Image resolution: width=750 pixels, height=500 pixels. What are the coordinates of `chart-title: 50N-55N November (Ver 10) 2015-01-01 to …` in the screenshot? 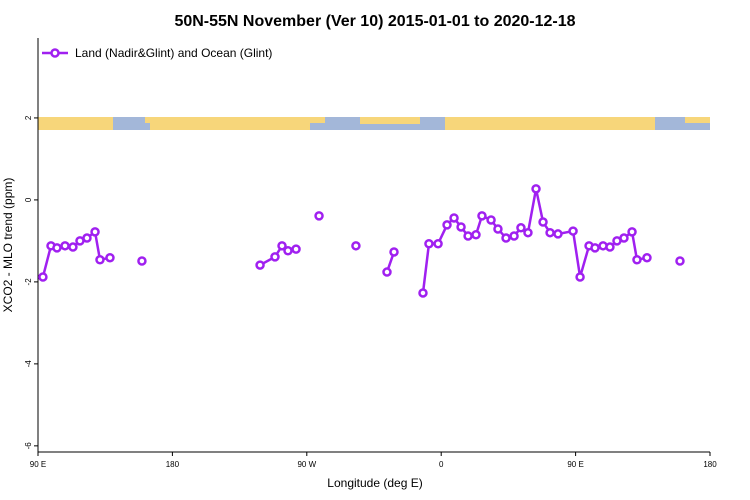 It's located at (374, 21).